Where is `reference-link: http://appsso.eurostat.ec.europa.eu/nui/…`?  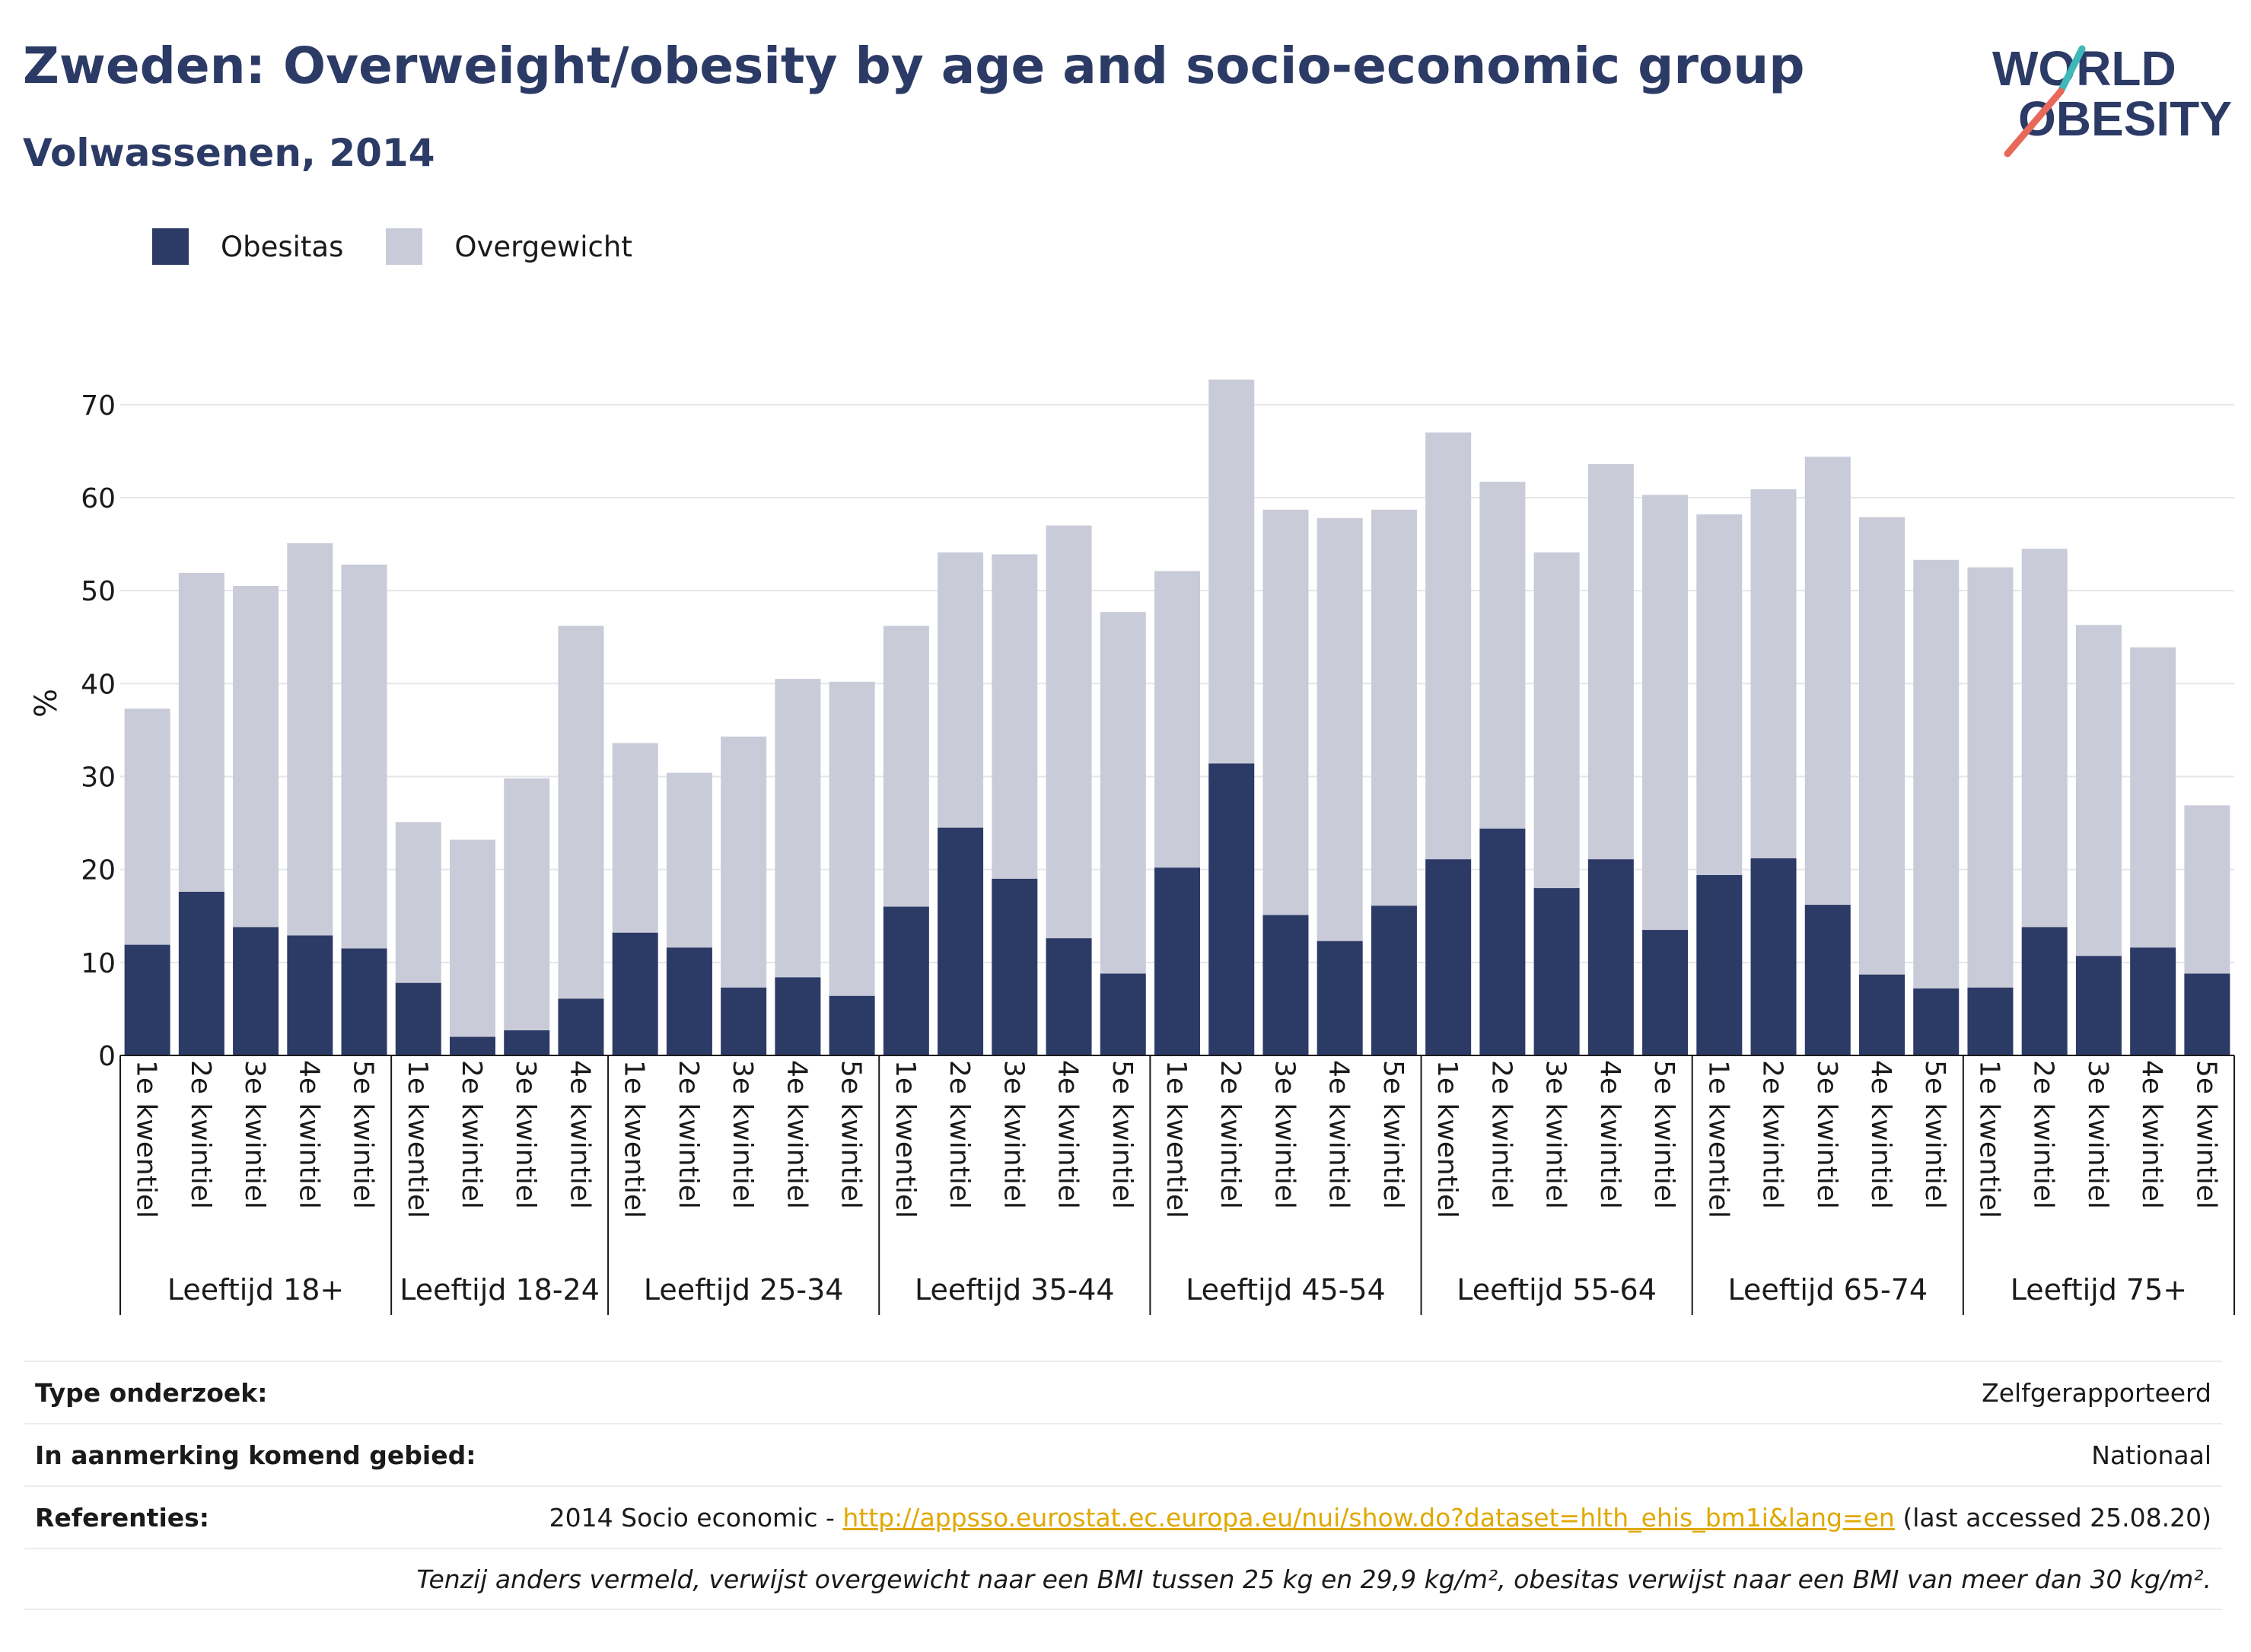 reference-link: http://appsso.eurostat.ec.europa.eu/nui/… is located at coordinates (1368, 1517).